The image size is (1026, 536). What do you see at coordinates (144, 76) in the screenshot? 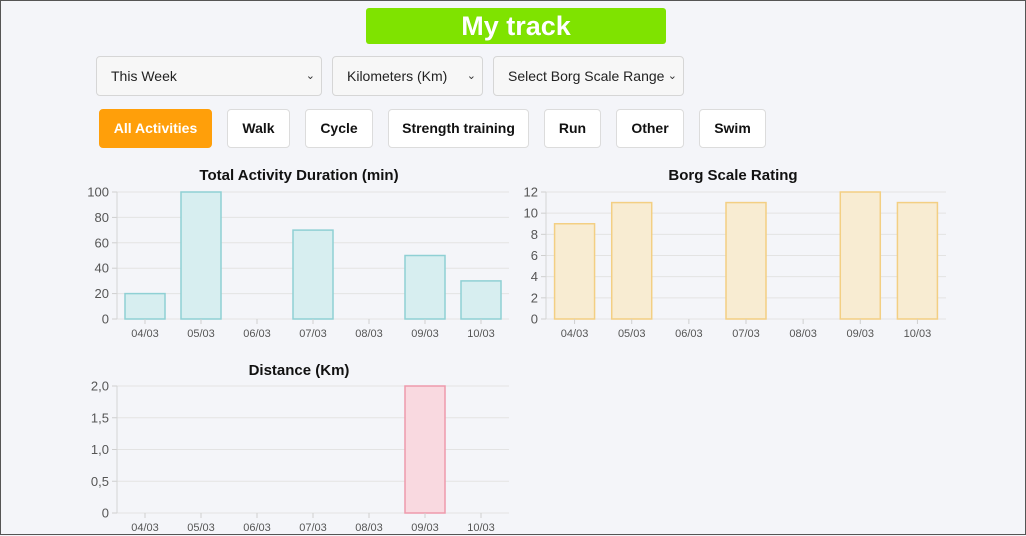
I see `period-select-value: This Week` at bounding box center [144, 76].